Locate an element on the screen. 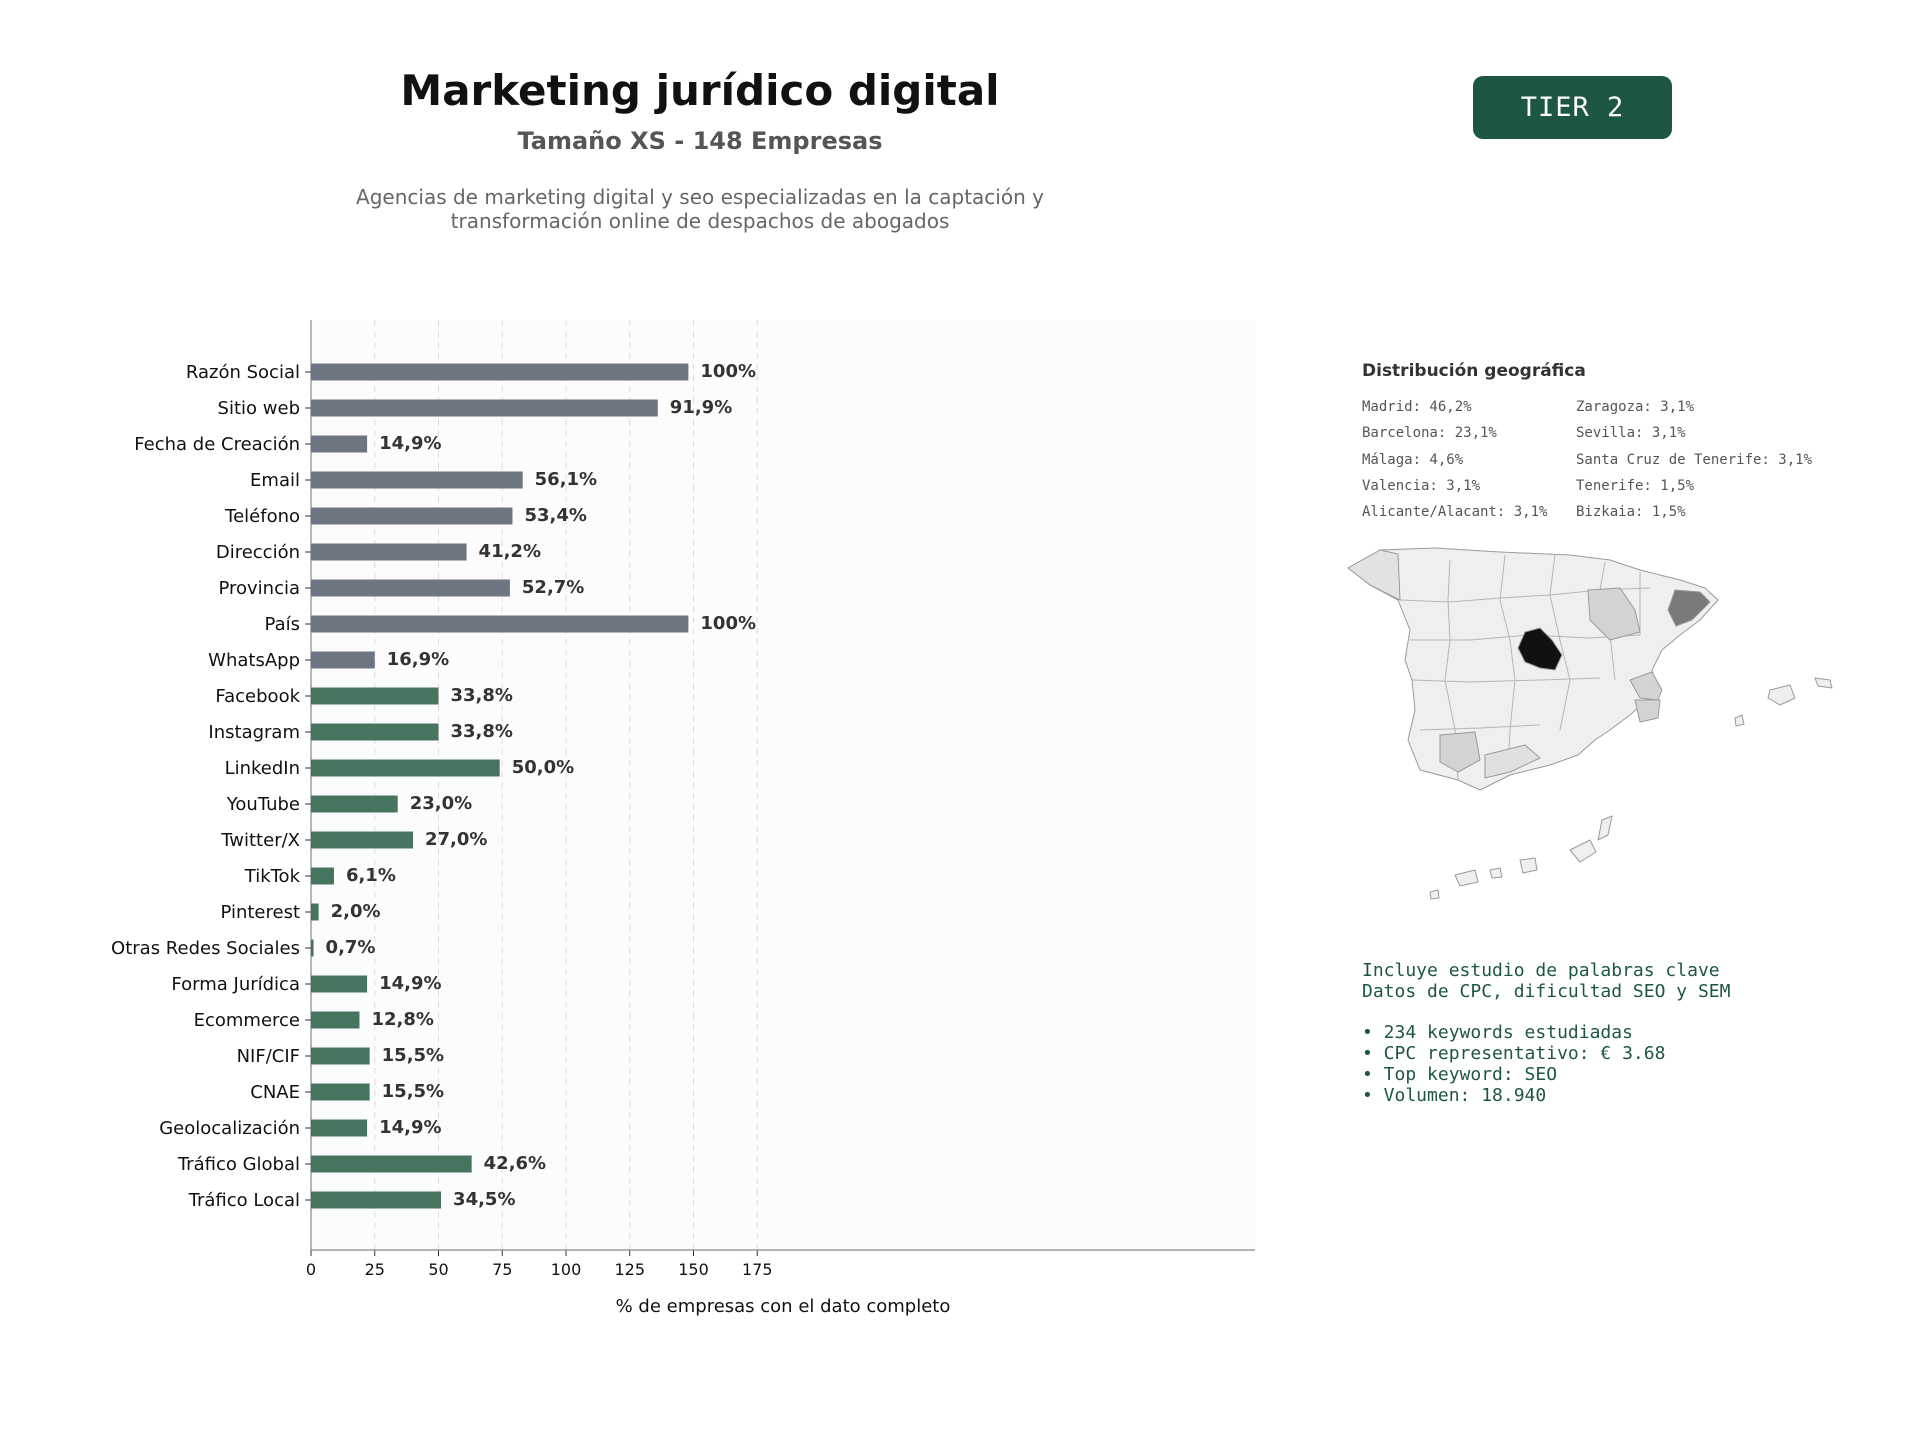  keyword-bullet: • Volumen: 18.940 is located at coordinates (1454, 1095).